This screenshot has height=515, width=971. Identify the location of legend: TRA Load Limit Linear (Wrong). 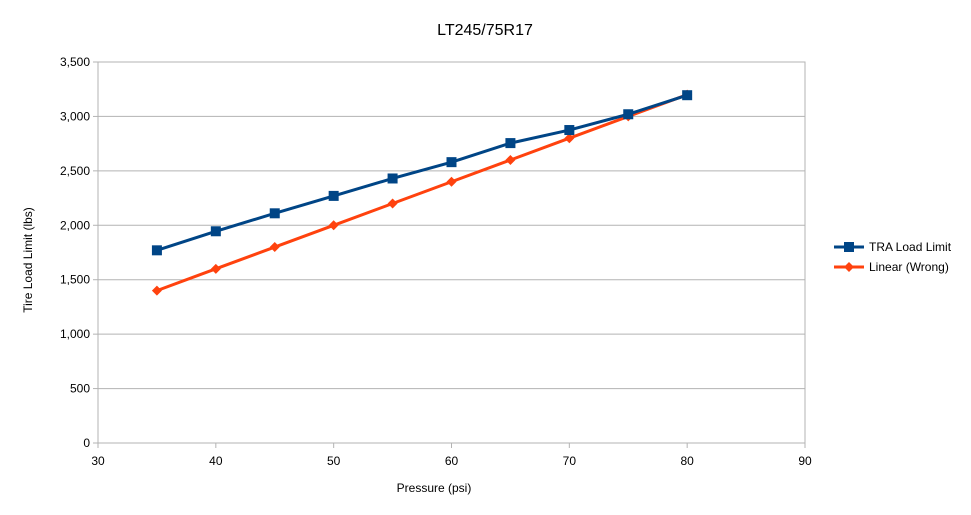
(893, 257).